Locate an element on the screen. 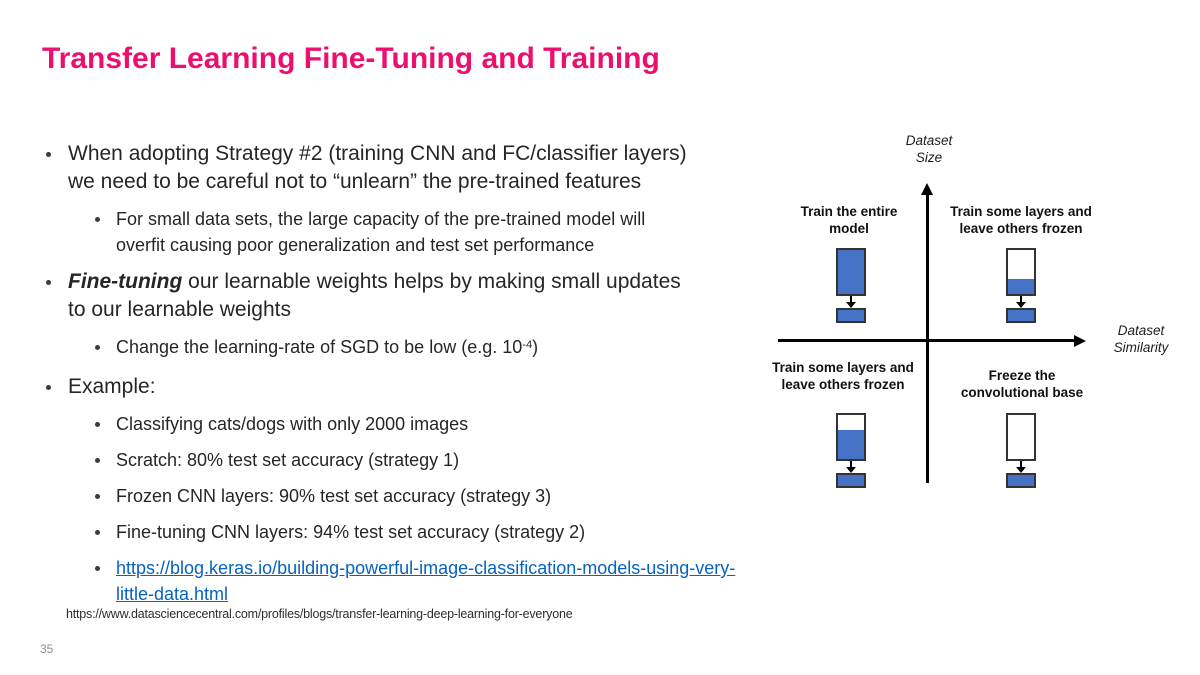  y-axis-label: Dataset Size is located at coordinates (929, 149).